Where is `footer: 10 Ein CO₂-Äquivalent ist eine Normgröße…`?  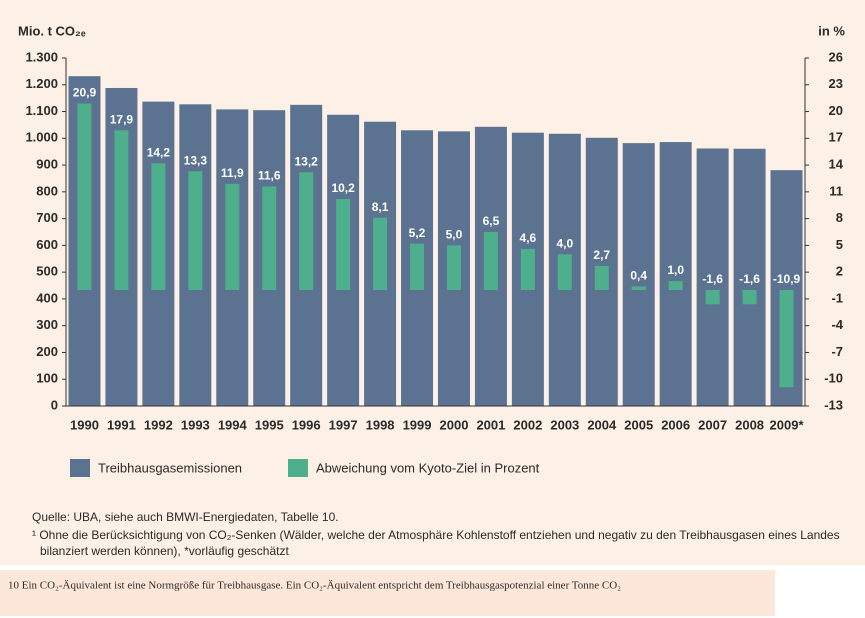 footer: 10 Ein CO₂-Äquivalent ist eine Normgröße… is located at coordinates (314, 586).